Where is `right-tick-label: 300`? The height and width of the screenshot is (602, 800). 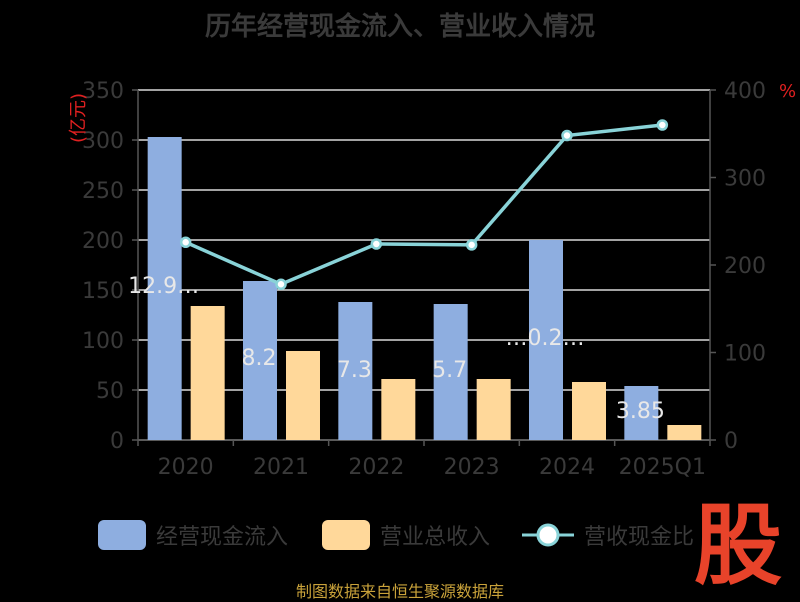 right-tick-label: 300 is located at coordinates (745, 179).